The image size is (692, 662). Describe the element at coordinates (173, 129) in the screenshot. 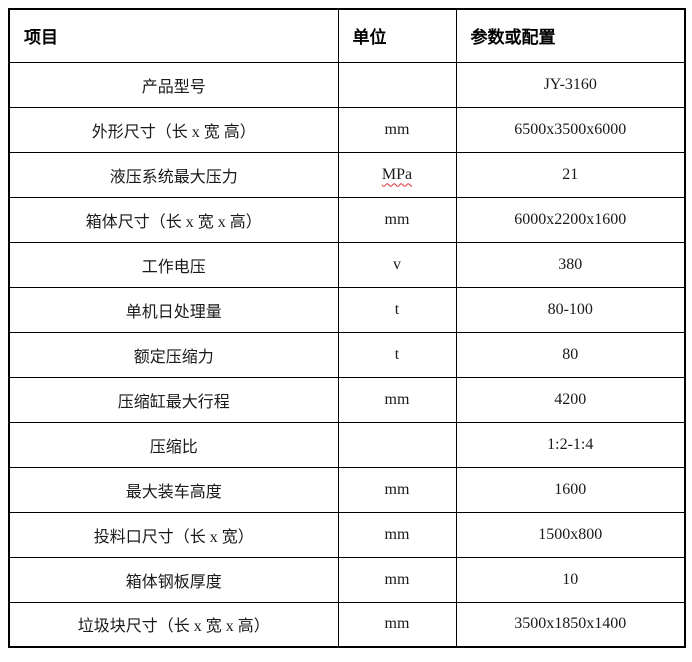

I see `item-cell: 外形尺寸（长 x 宽 高）` at that location.